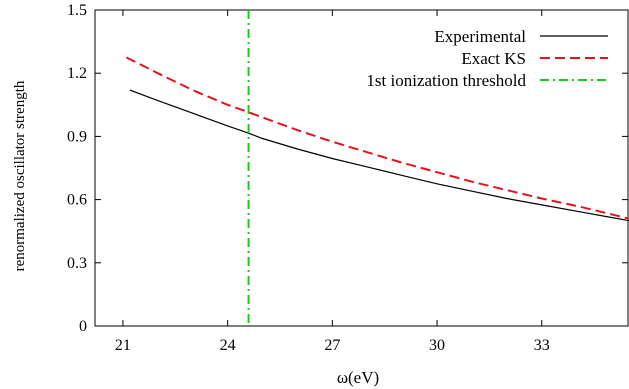  What do you see at coordinates (77, 136) in the screenshot?
I see `y-tick-label: 0.9` at bounding box center [77, 136].